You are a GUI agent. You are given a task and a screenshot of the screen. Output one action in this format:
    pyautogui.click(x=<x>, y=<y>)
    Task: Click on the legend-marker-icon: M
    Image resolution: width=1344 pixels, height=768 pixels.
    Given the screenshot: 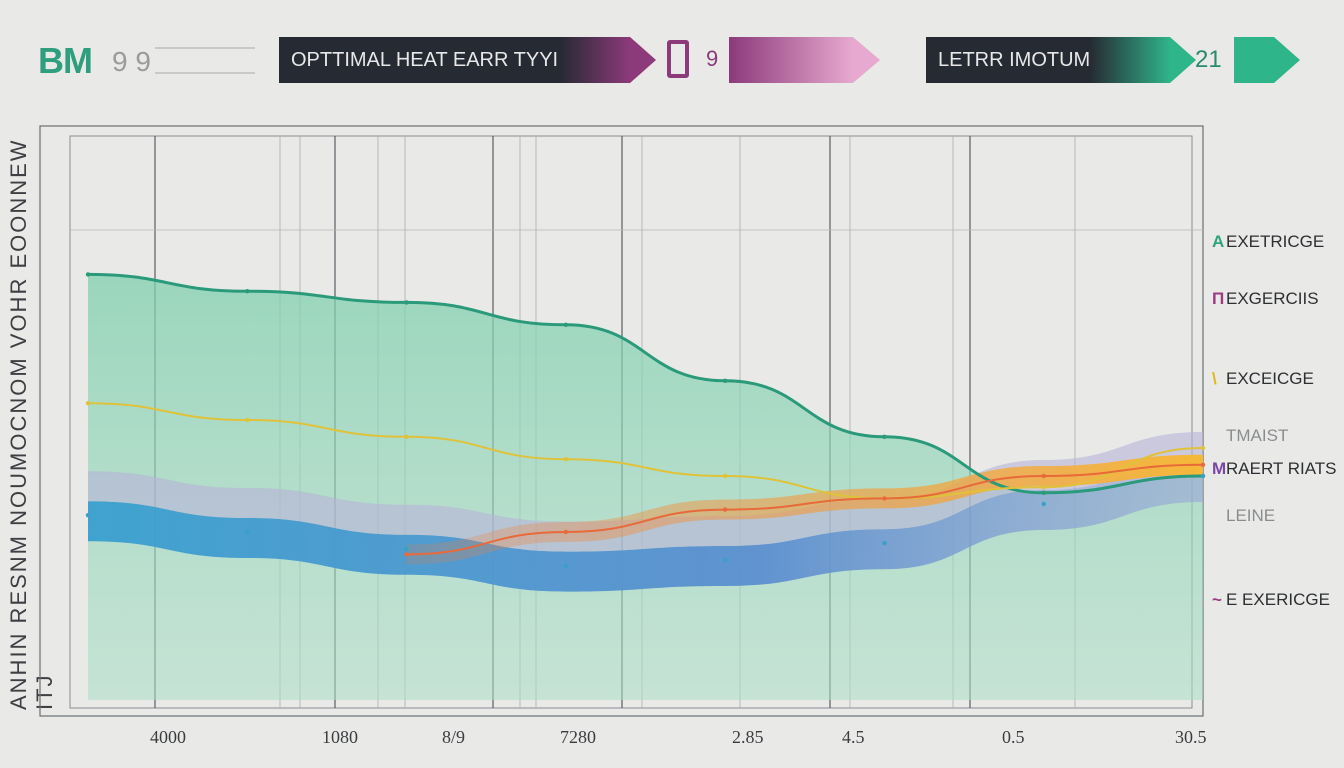 What is the action you would take?
    pyautogui.click(x=1219, y=468)
    